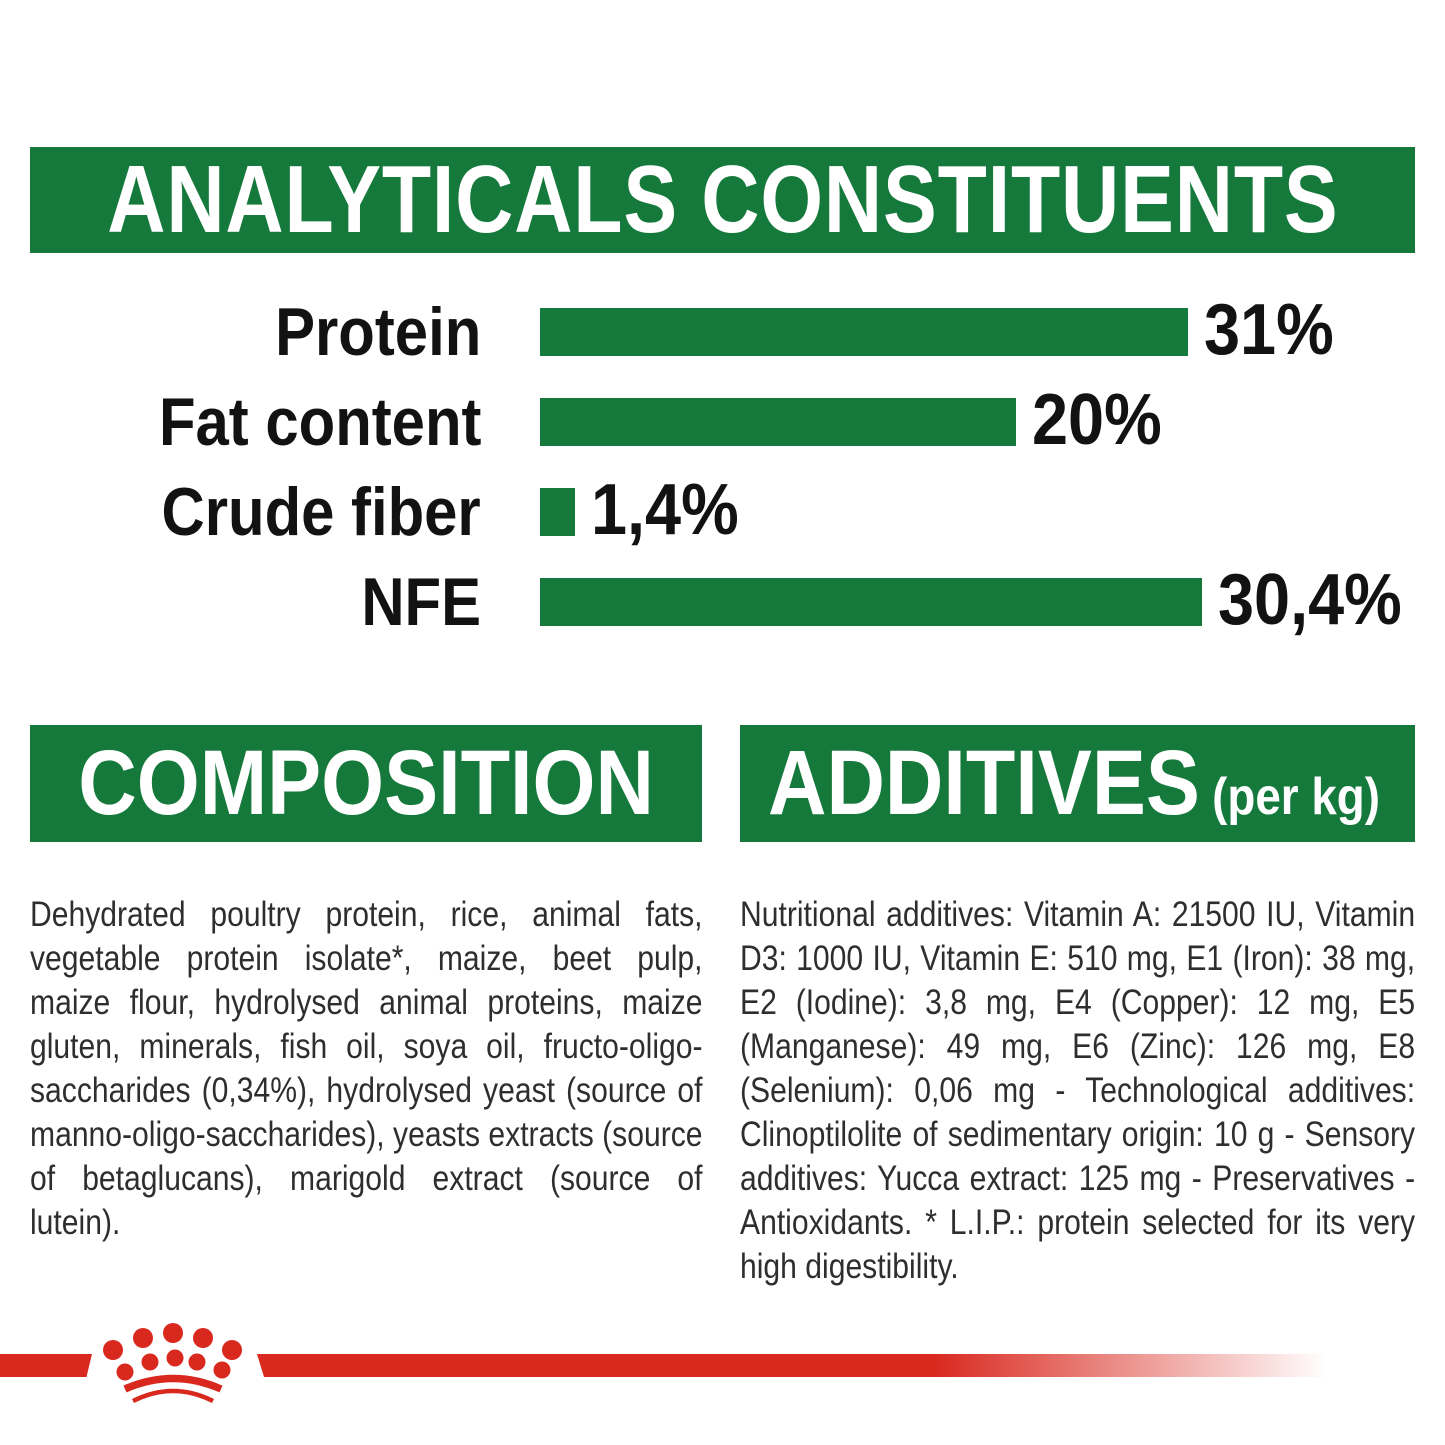 This screenshot has width=1445, height=1445. What do you see at coordinates (173, 1383) in the screenshot?
I see `crown-base-thick` at bounding box center [173, 1383].